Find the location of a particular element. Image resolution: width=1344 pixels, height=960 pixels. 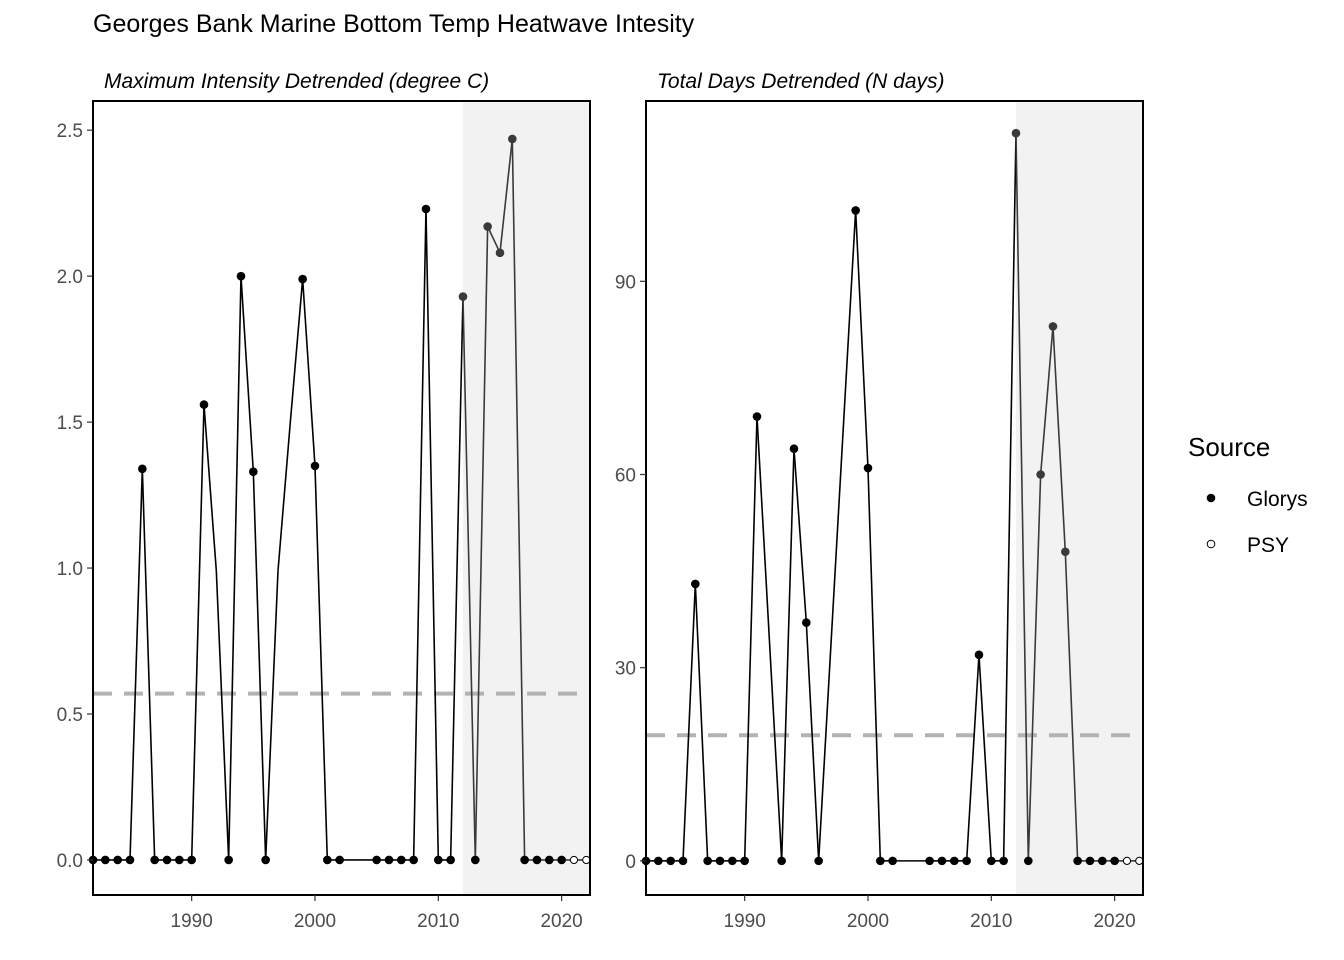

y-tick-label: 0 is located at coordinates (630, 862).